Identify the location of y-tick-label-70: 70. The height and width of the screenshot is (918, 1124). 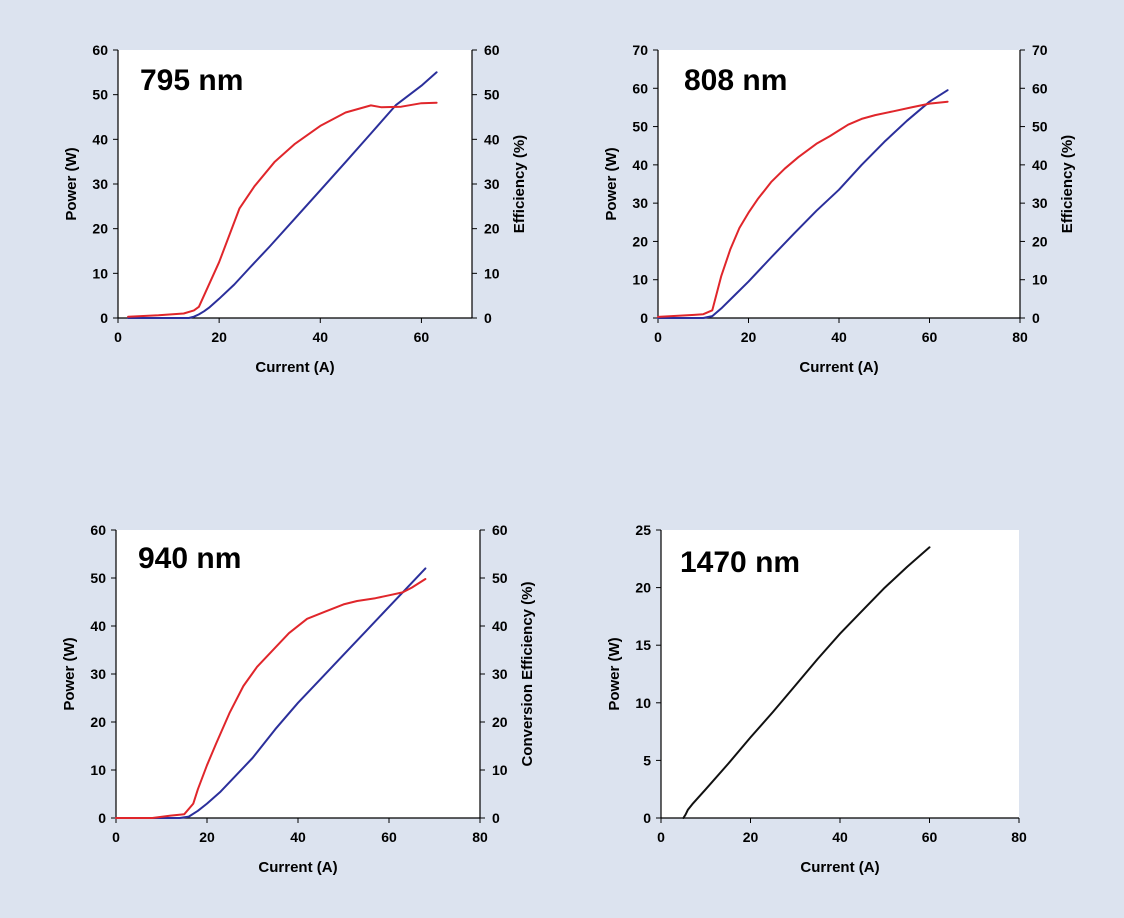
(640, 50).